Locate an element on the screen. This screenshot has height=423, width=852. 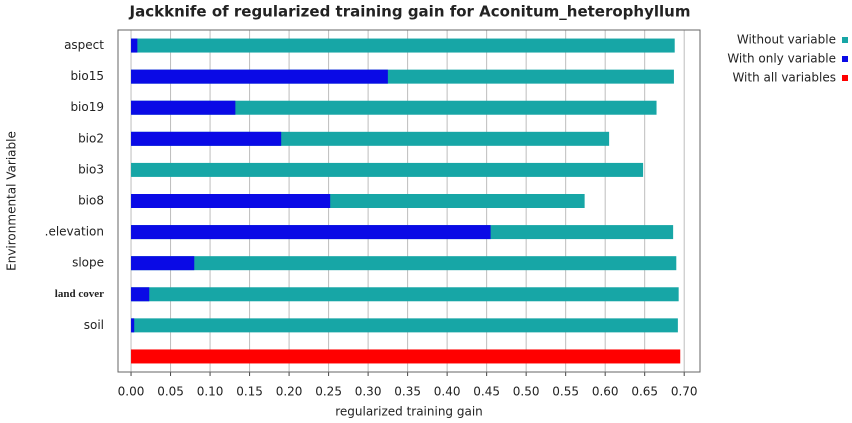
y-tick-label: aspect is located at coordinates (84, 45).